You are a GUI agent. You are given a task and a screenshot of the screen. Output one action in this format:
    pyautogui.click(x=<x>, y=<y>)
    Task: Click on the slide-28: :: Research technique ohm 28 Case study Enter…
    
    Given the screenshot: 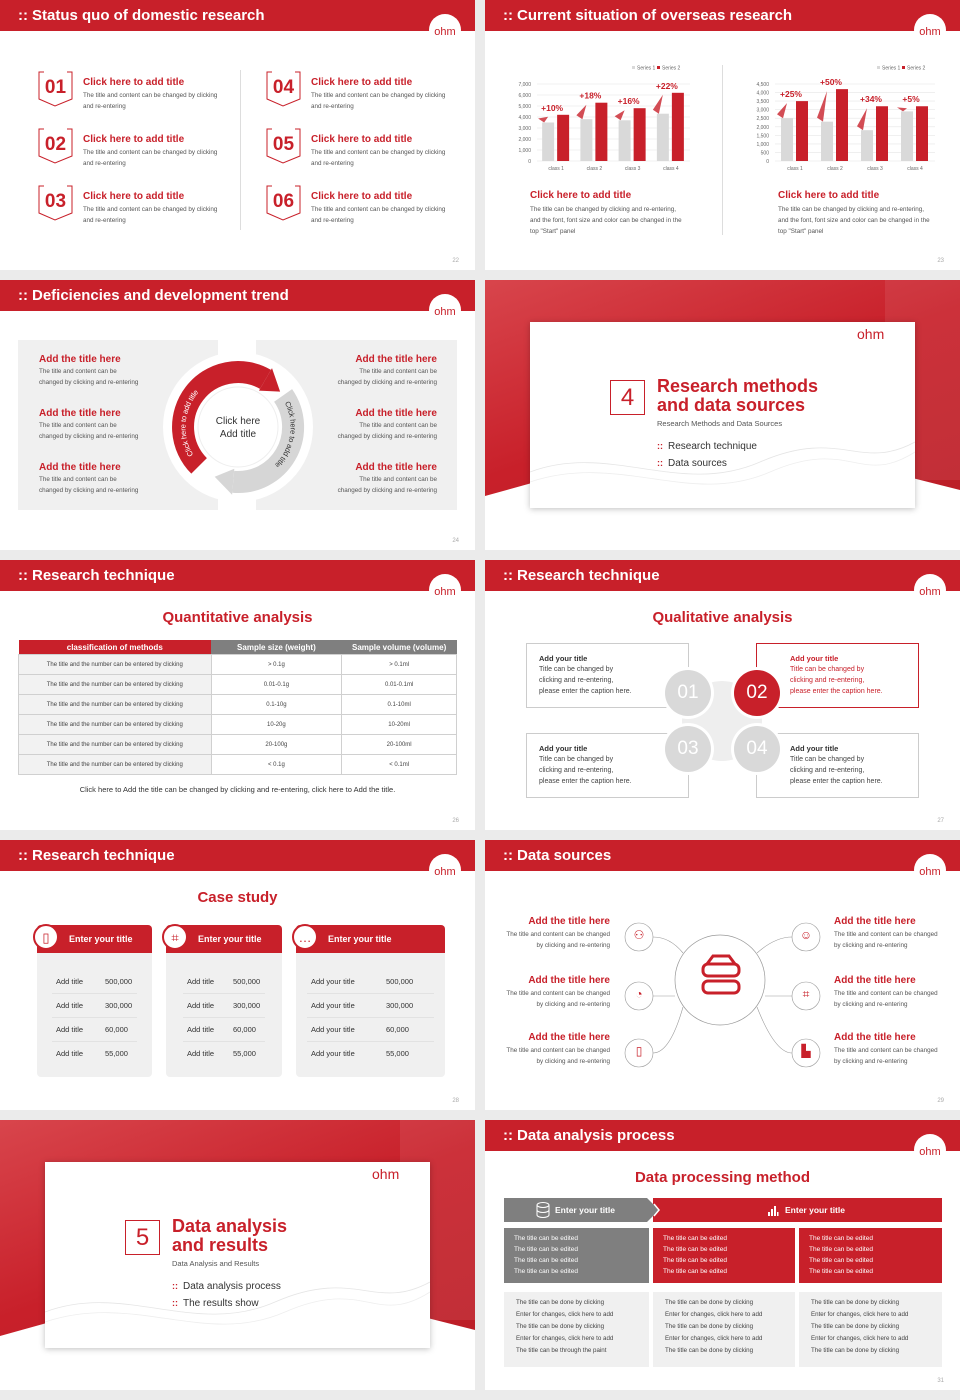 What is the action you would take?
    pyautogui.click(x=237, y=975)
    